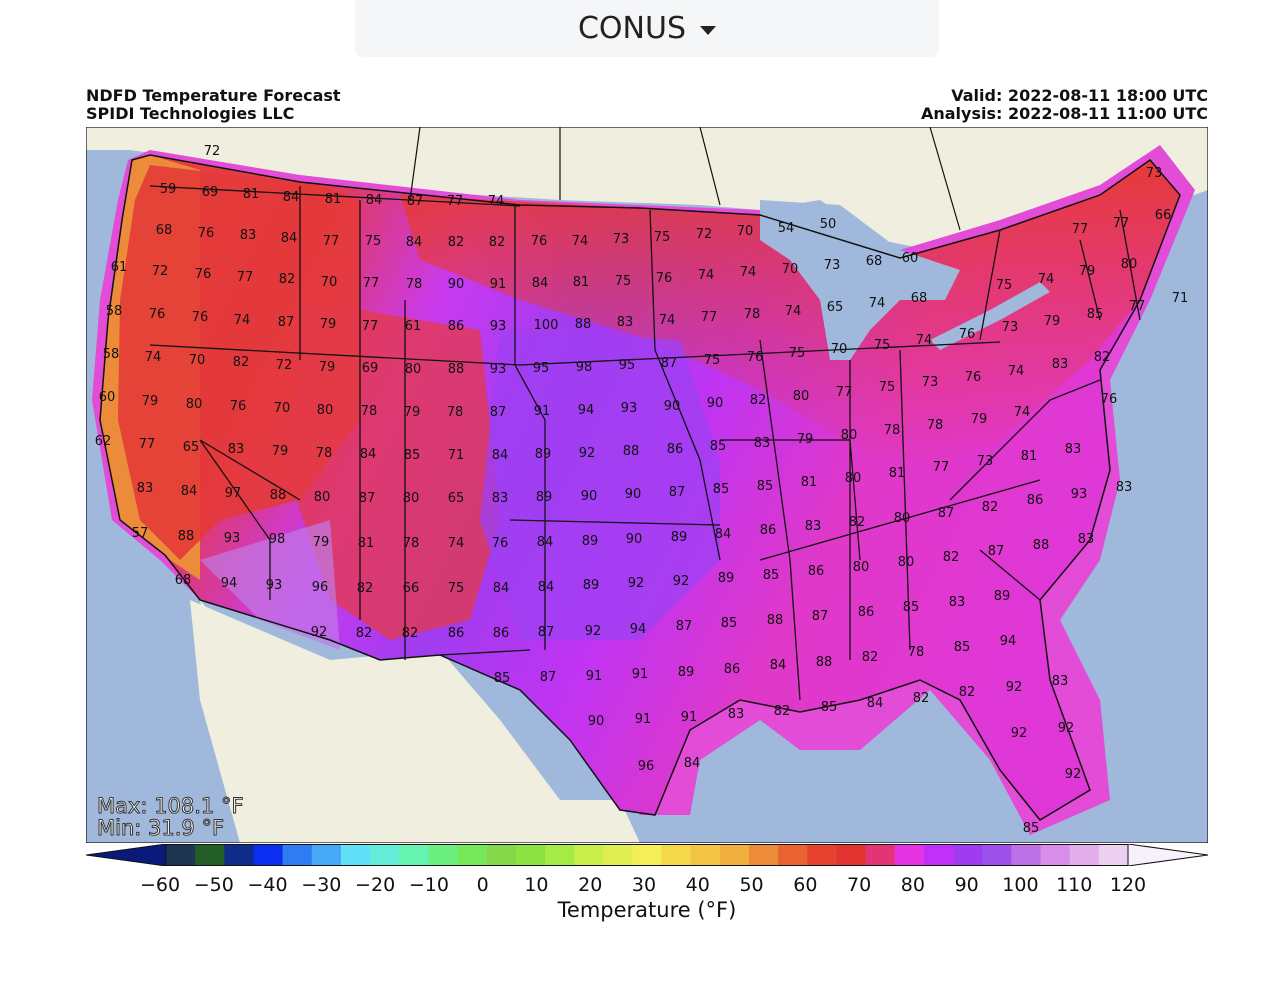 Image resolution: width=1286 pixels, height=990 pixels. Describe the element at coordinates (233, 493) in the screenshot. I see `temperature-value: 97` at that location.